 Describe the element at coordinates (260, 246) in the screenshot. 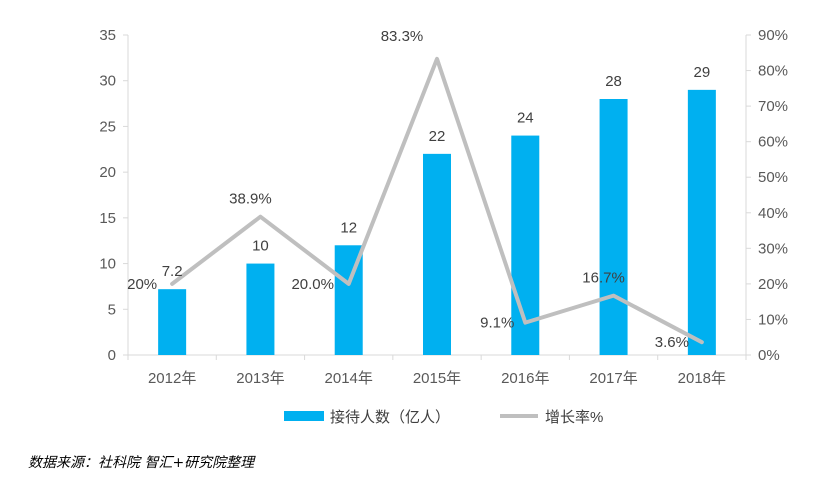

I see `bar-value-label: 10` at that location.